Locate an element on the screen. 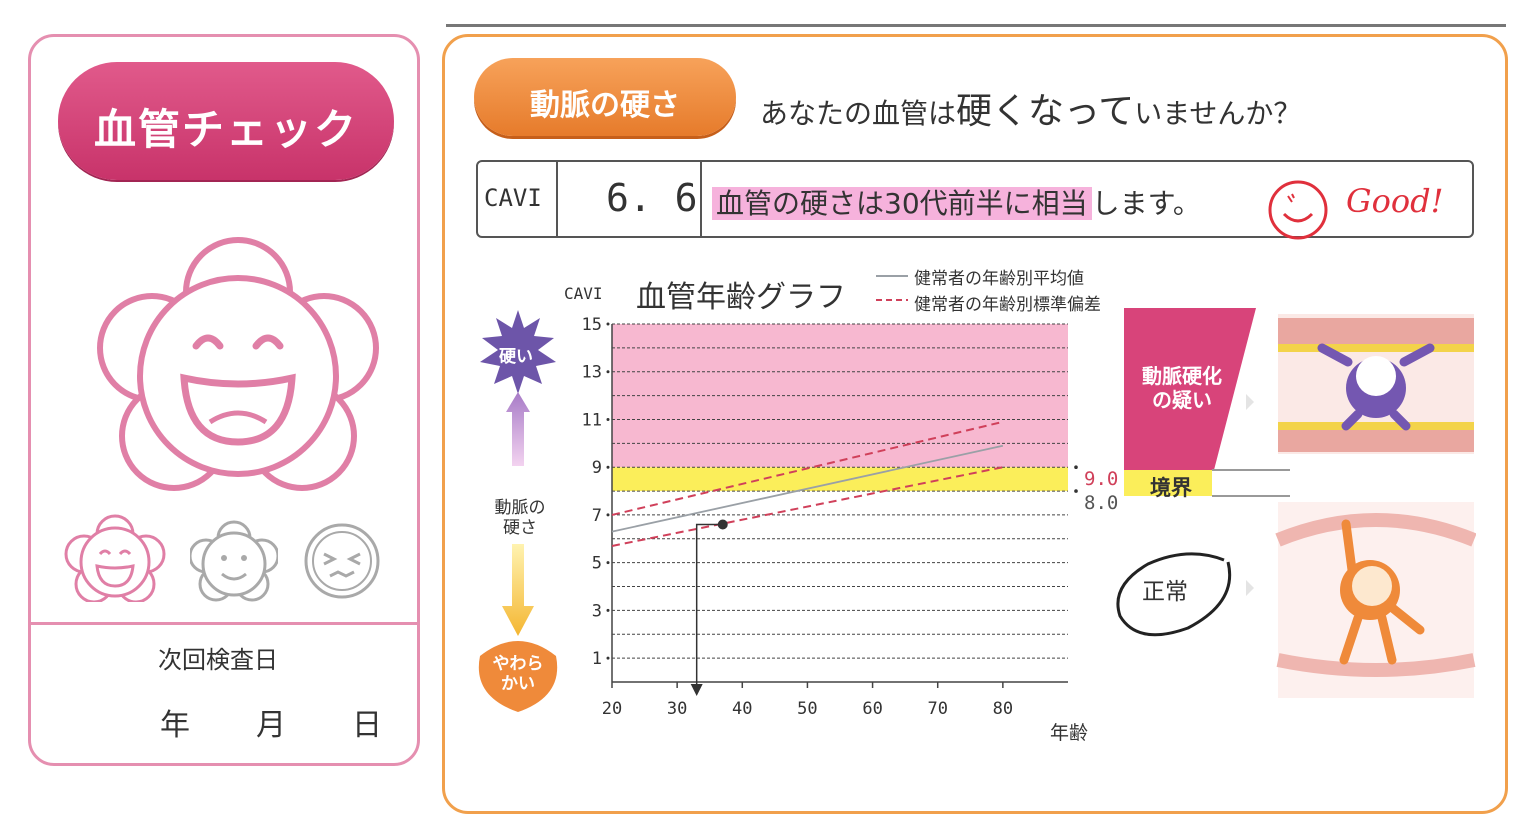 The image size is (1538, 814). result-text: 血管の硬さは30代前半に相当 します。 is located at coordinates (956, 202).